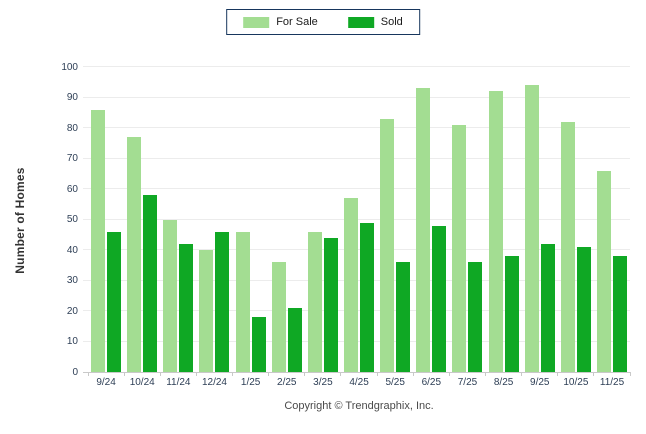  I want to click on x-tick-label: 3/25, so click(323, 382).